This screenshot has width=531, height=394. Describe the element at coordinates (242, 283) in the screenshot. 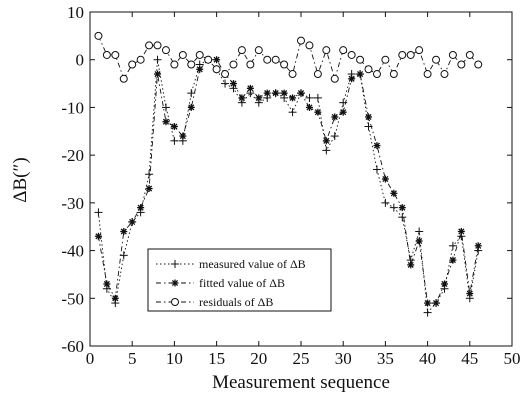

I see `legend-label: fitted value of ΔB` at that location.